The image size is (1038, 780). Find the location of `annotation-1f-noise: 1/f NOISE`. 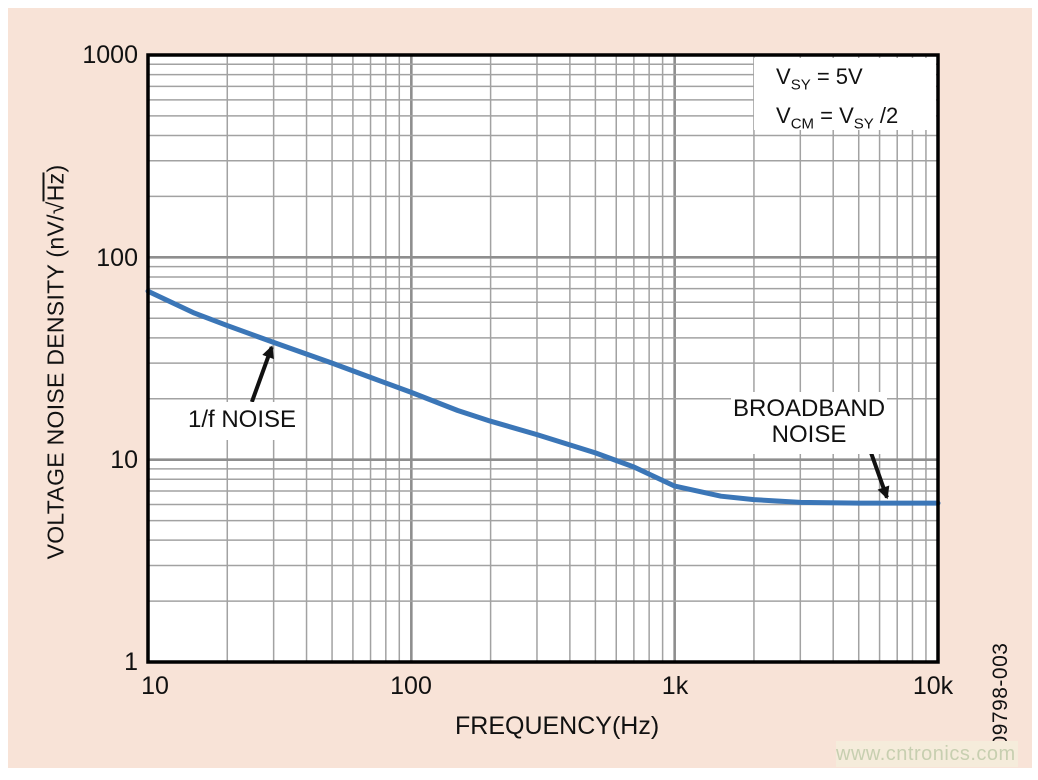

annotation-1f-noise: 1/f NOISE is located at coordinates (242, 421).